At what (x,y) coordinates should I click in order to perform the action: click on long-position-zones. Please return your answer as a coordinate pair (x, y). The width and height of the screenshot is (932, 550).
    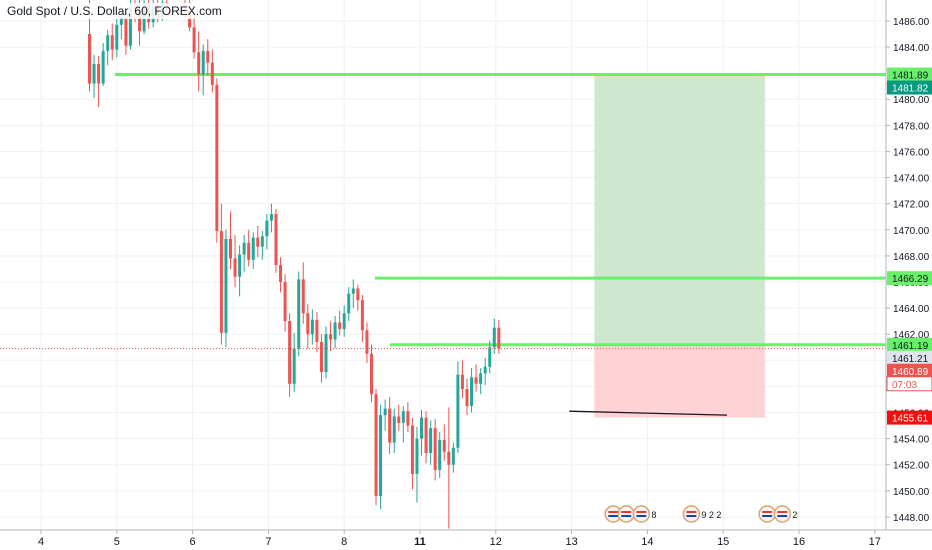
    Looking at the image, I should click on (679, 246).